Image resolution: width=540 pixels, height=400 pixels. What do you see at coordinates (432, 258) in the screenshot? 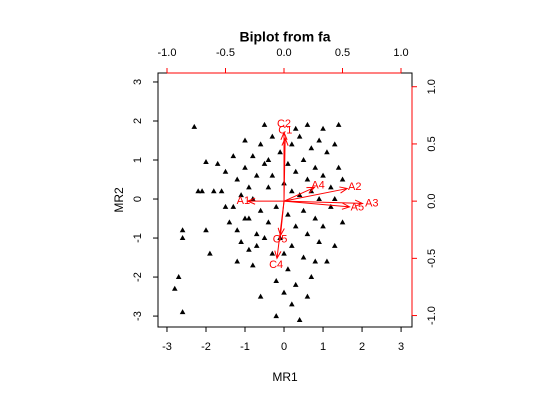
I see `y2-tick-label: -0.5` at bounding box center [432, 258].